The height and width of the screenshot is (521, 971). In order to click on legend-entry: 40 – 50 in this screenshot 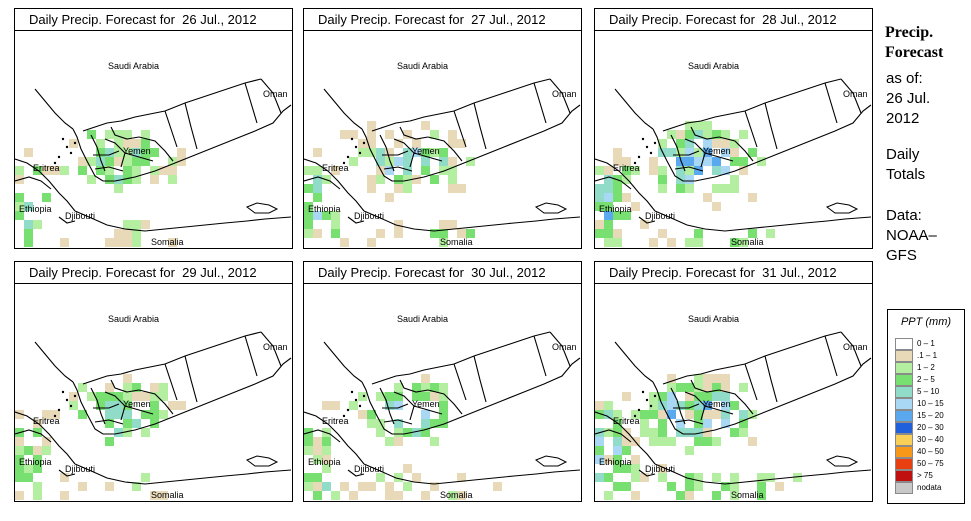, I will do `click(930, 452)`.